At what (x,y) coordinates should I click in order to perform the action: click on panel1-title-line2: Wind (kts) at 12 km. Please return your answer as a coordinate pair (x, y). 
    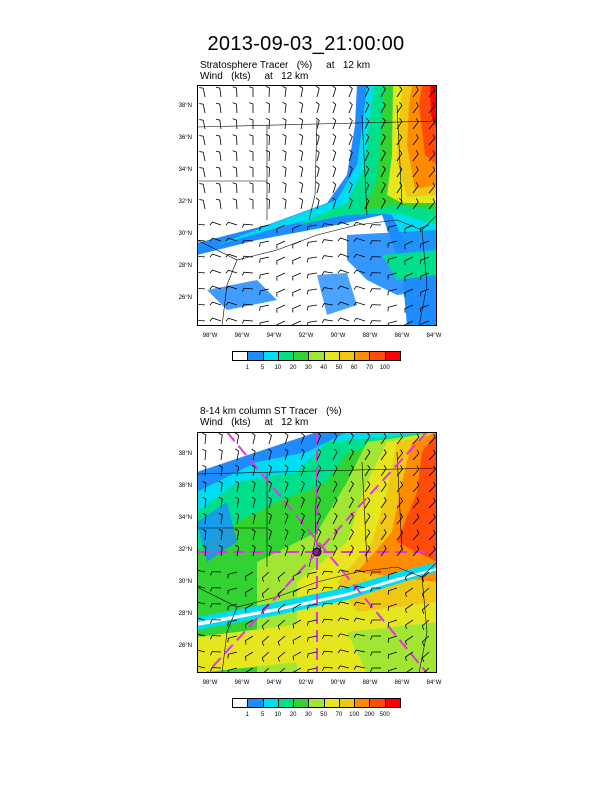
    Looking at the image, I should click on (254, 76).